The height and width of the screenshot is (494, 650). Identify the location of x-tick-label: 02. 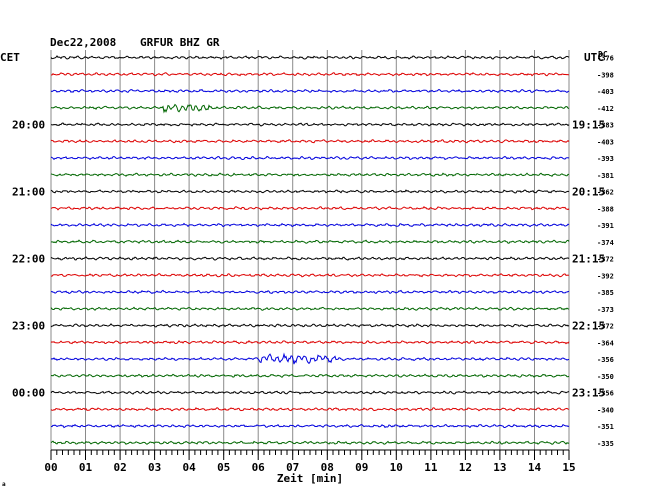
(119, 467).